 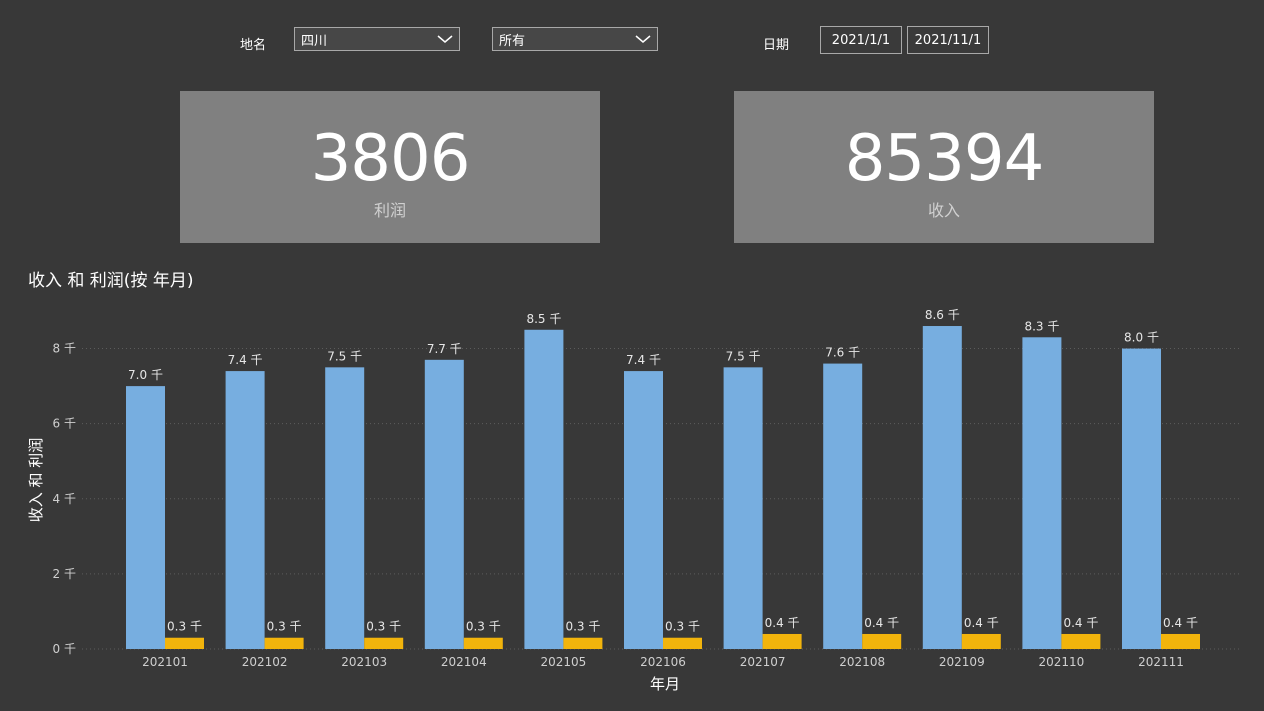 What do you see at coordinates (265, 662) in the screenshot?
I see `x-tick-label: 202102` at bounding box center [265, 662].